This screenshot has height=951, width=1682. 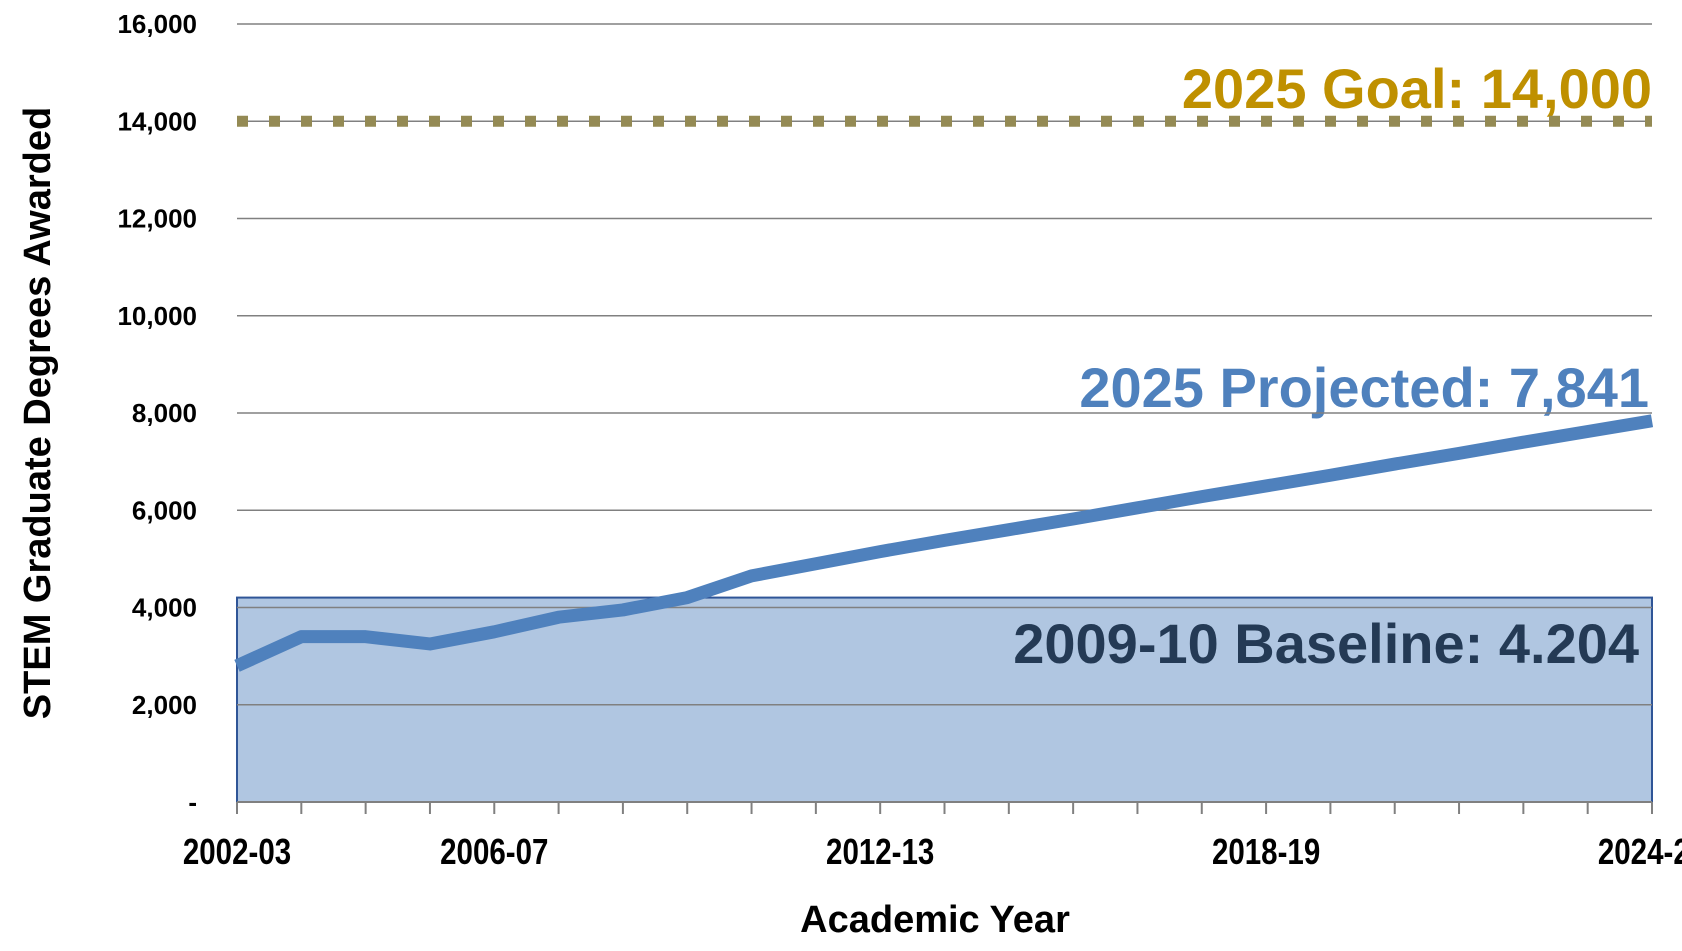 What do you see at coordinates (157, 121) in the screenshot?
I see `y-tick-label: 14,000` at bounding box center [157, 121].